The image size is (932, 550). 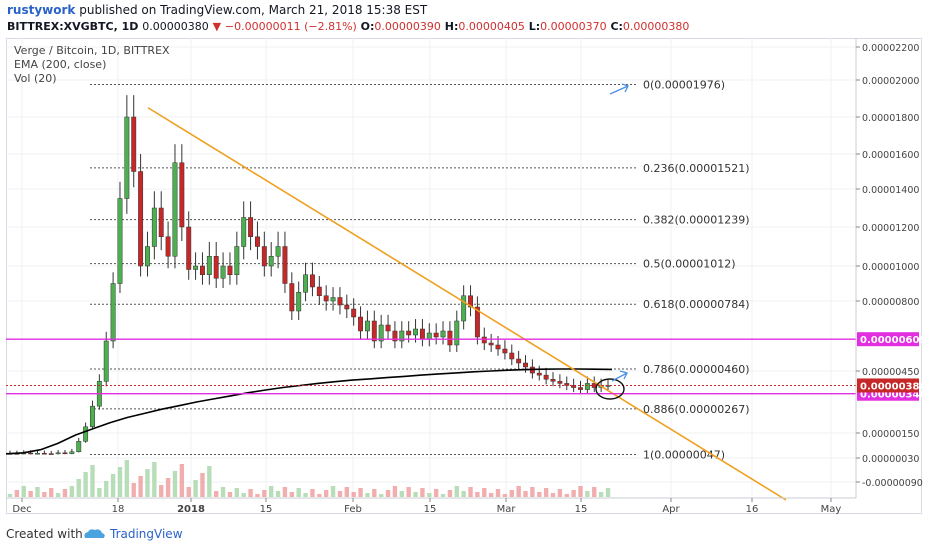 I want to click on price-tag-bg, so click(x=888, y=339).